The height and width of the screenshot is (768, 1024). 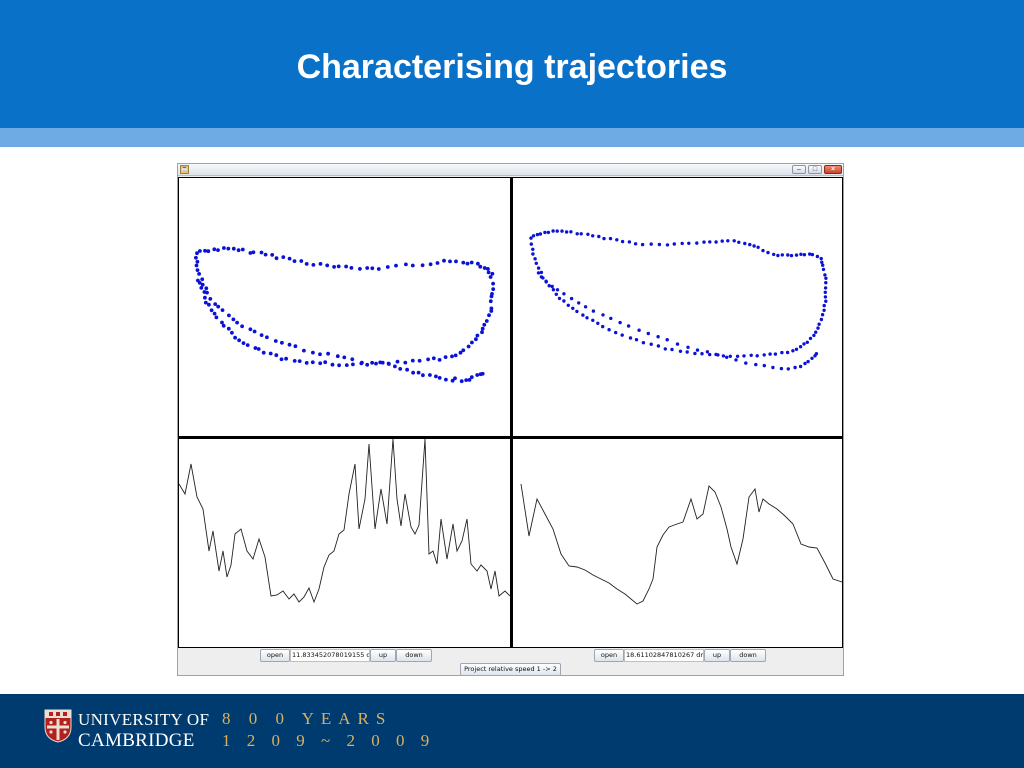 What do you see at coordinates (512, 67) in the screenshot?
I see `slide-title: Characterising trajectories` at bounding box center [512, 67].